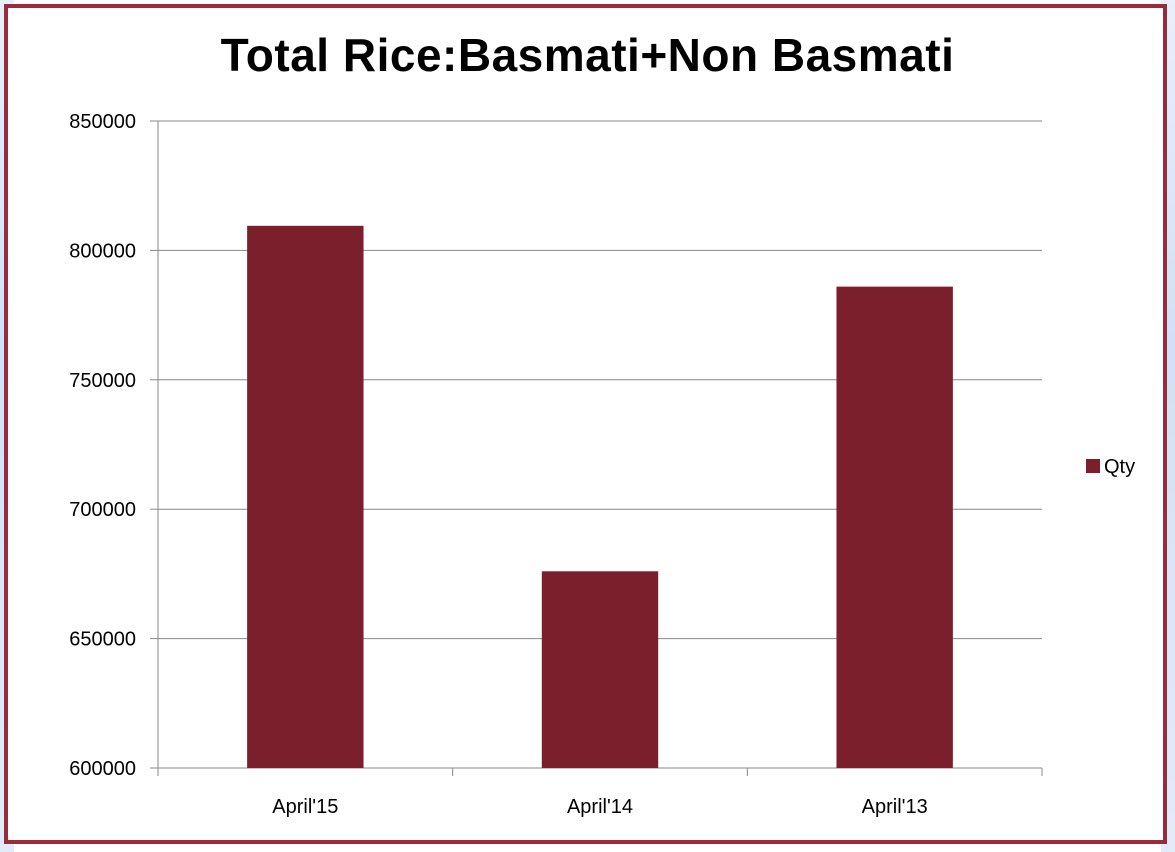 This screenshot has width=1175, height=852. I want to click on y-tick-label: 600000, so click(102, 769).